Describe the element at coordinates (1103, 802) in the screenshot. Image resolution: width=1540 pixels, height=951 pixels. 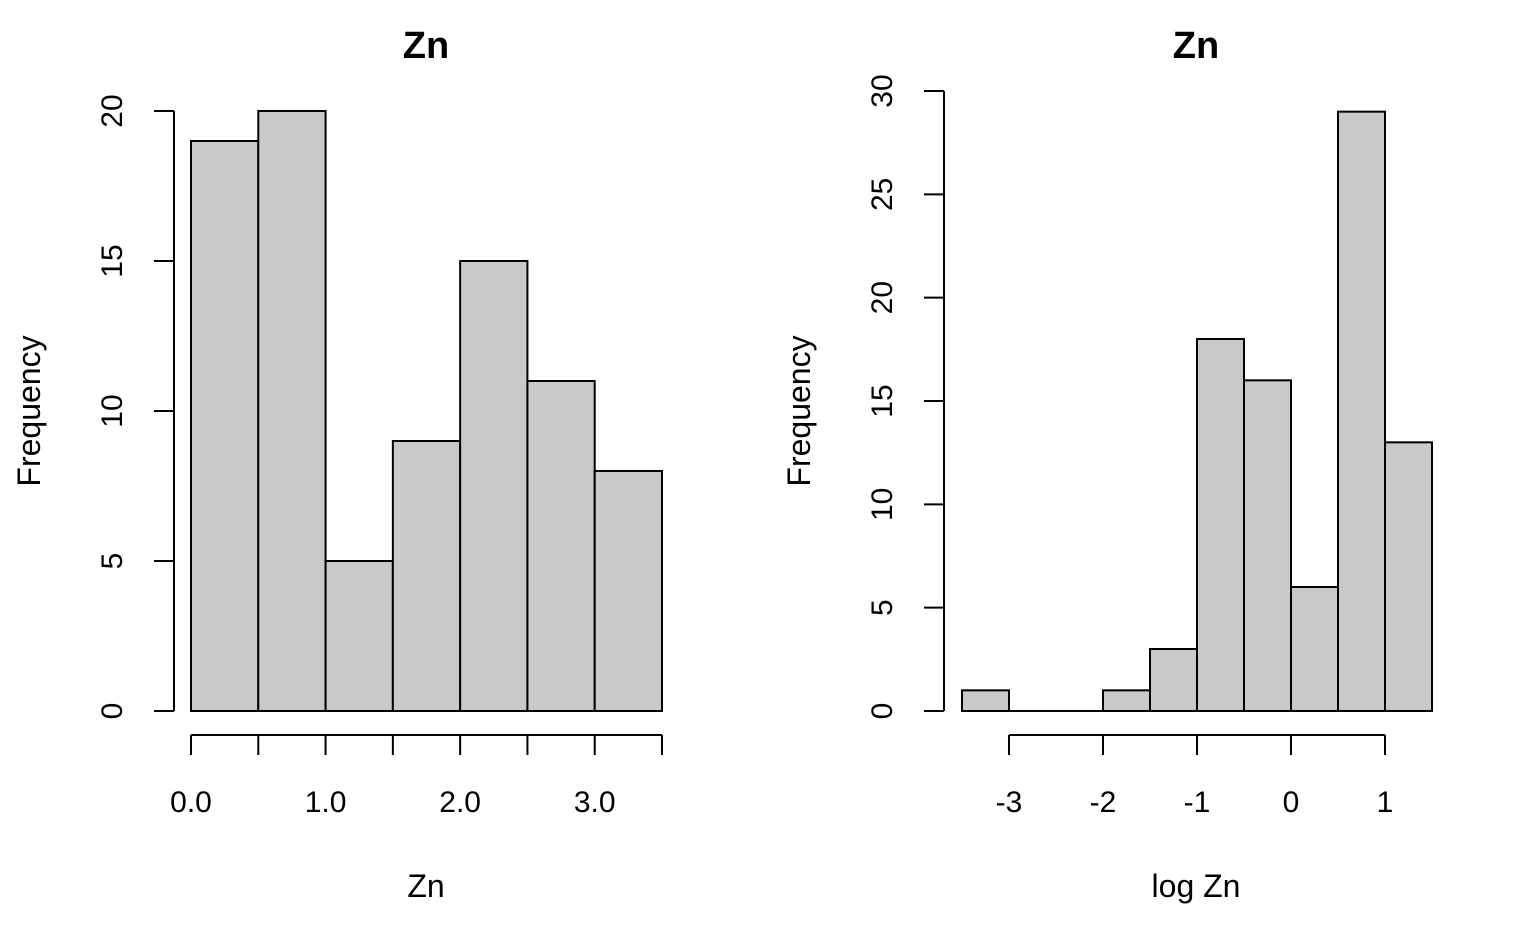
I see `x-tick-label: -2` at that location.